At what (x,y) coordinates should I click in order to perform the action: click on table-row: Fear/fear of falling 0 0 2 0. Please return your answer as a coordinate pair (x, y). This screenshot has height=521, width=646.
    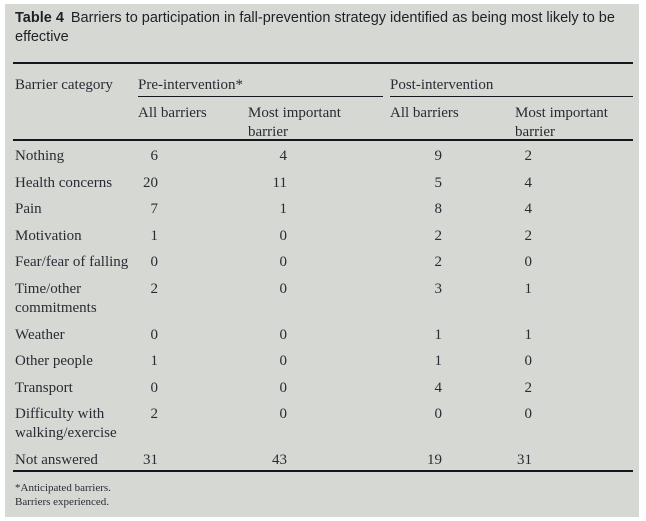
    Looking at the image, I should click on (324, 262).